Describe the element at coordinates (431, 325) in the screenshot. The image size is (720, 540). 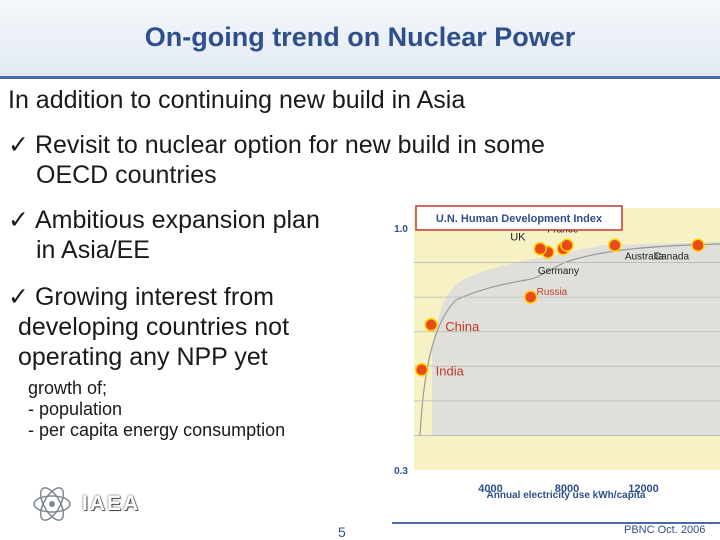
I see `point-china` at that location.